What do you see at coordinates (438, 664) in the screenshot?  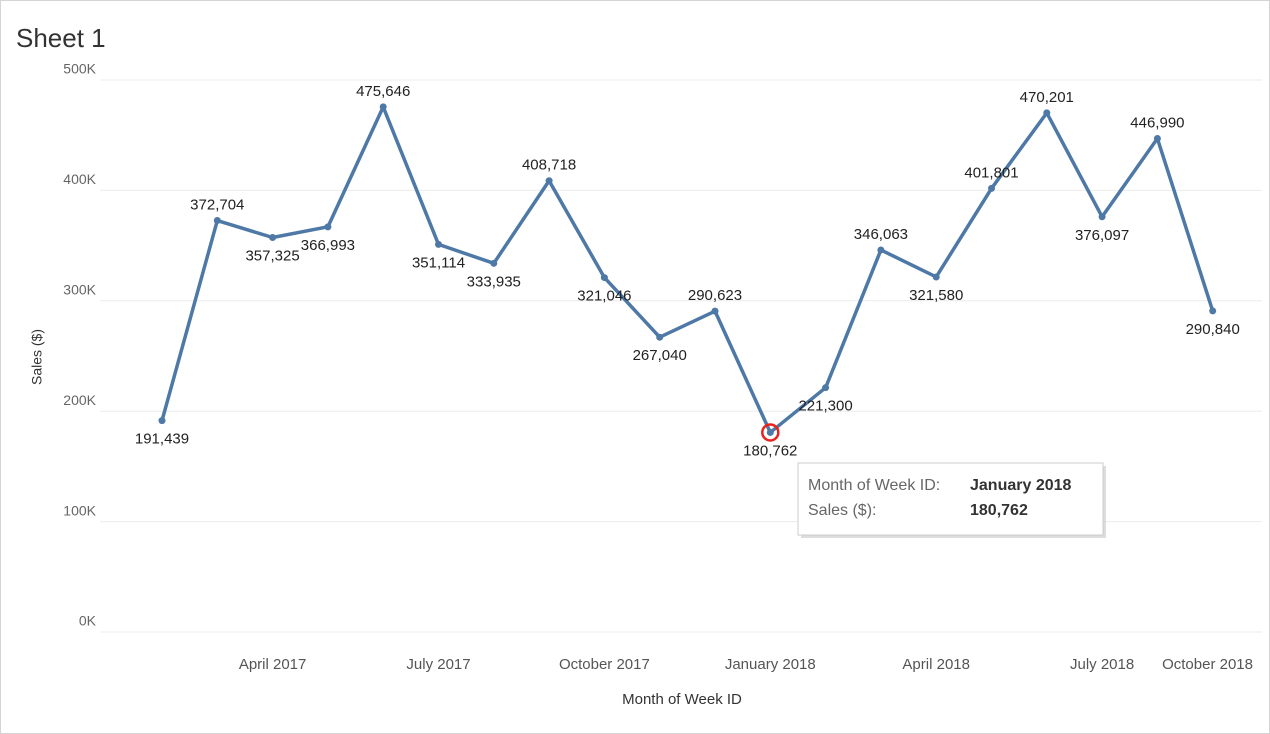 I see `x-tick-label: July 2017` at bounding box center [438, 664].